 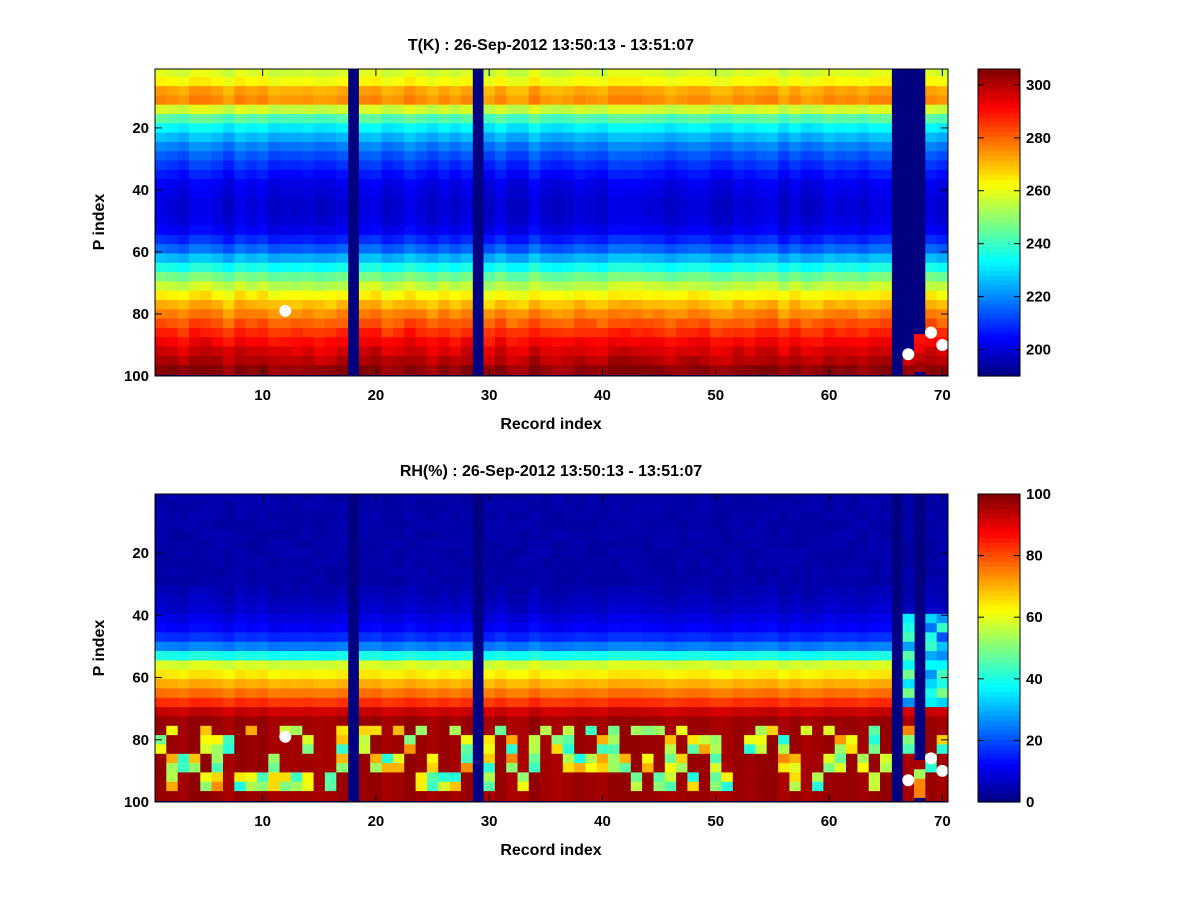 I want to click on colorbar-tick-label: 80, so click(x=1034, y=556).